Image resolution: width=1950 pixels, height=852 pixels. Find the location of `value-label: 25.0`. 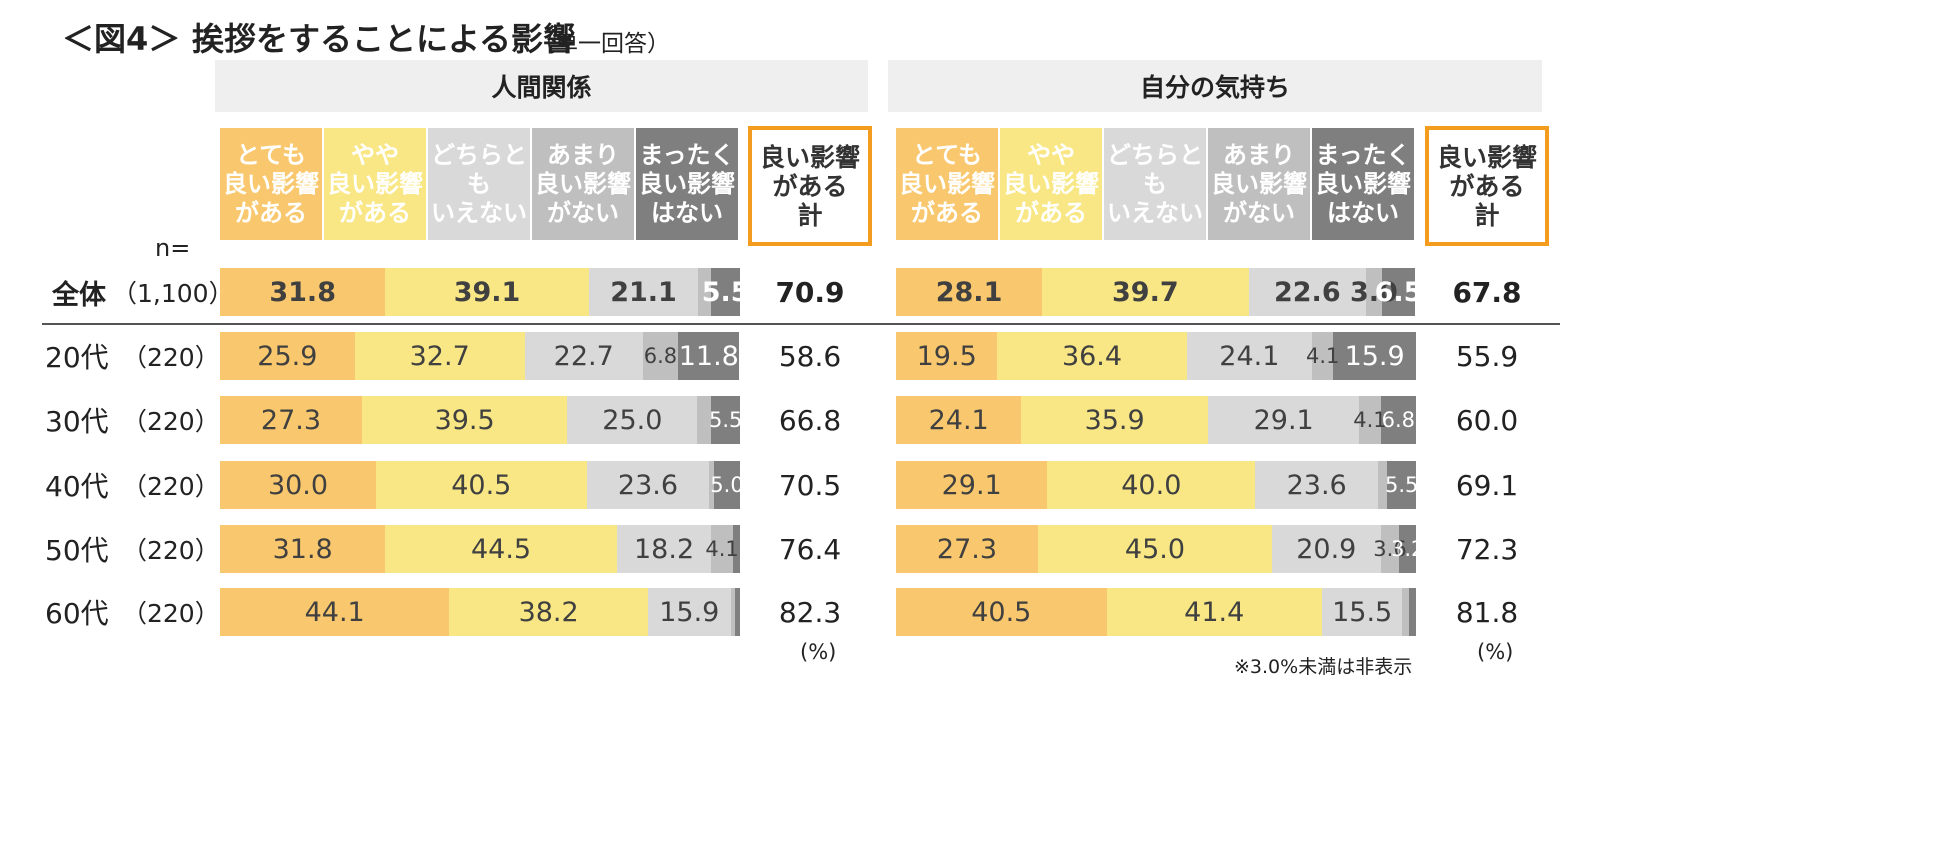

value-label: 25.0 is located at coordinates (632, 420).